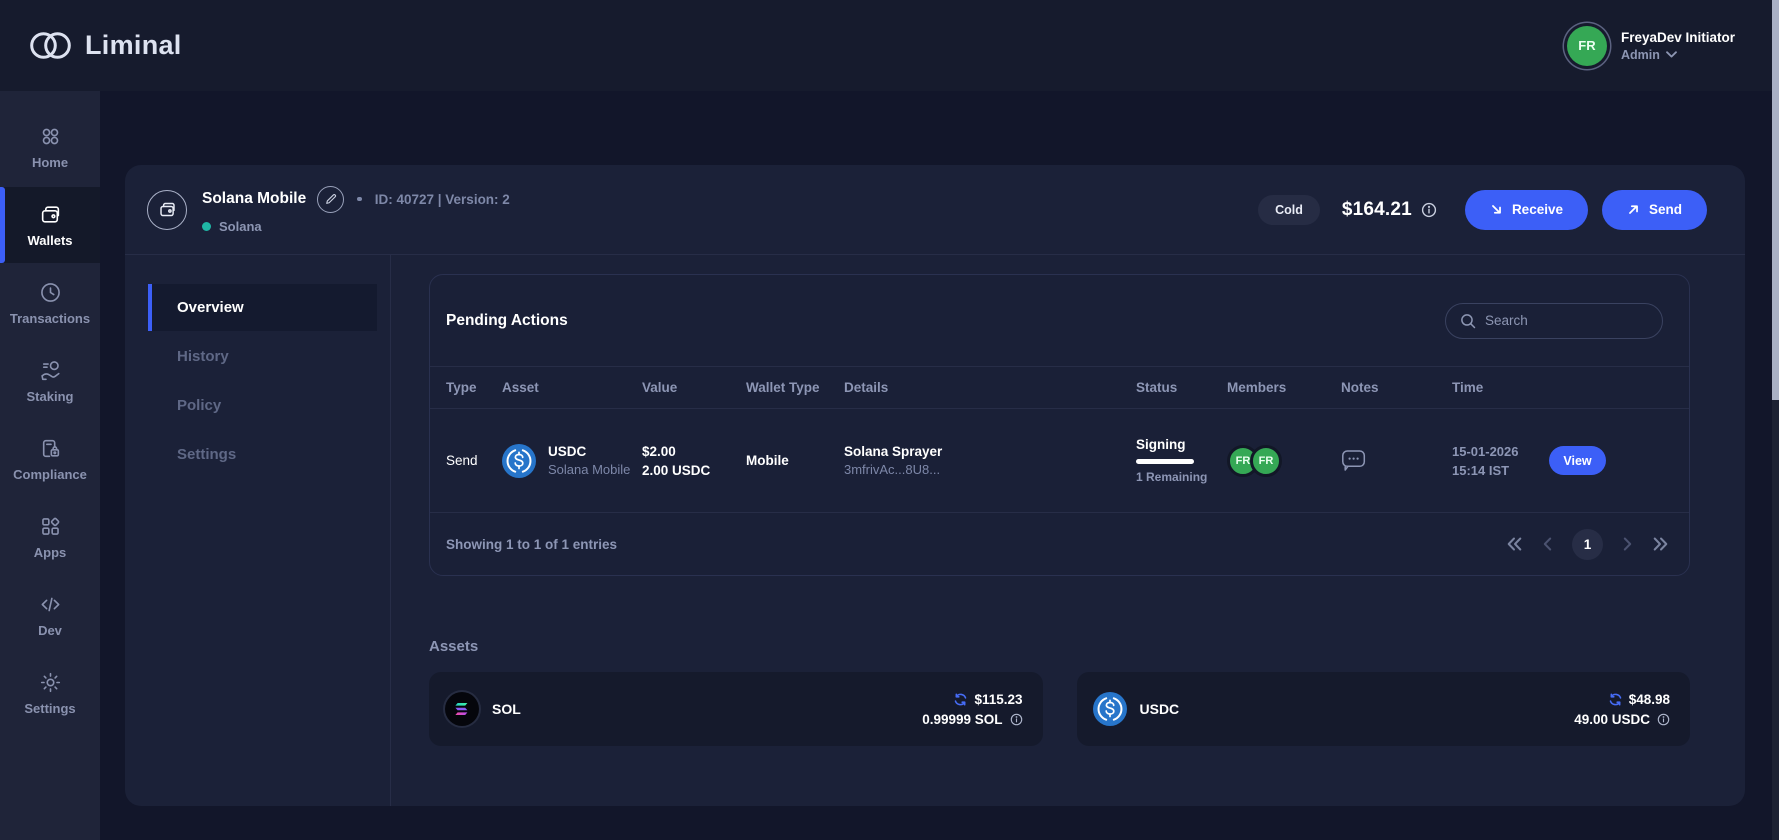  Describe the element at coordinates (507, 320) in the screenshot. I see `pending-actions-title: Pending Actions` at that location.